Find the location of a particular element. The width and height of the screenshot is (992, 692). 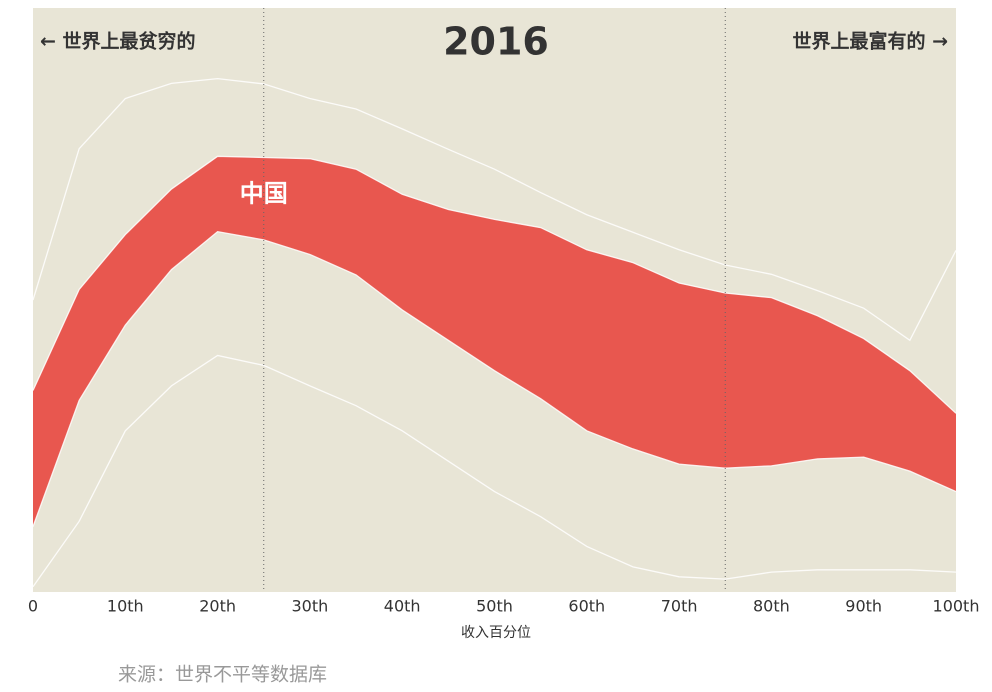

x-tick-label: 20th is located at coordinates (217, 606).